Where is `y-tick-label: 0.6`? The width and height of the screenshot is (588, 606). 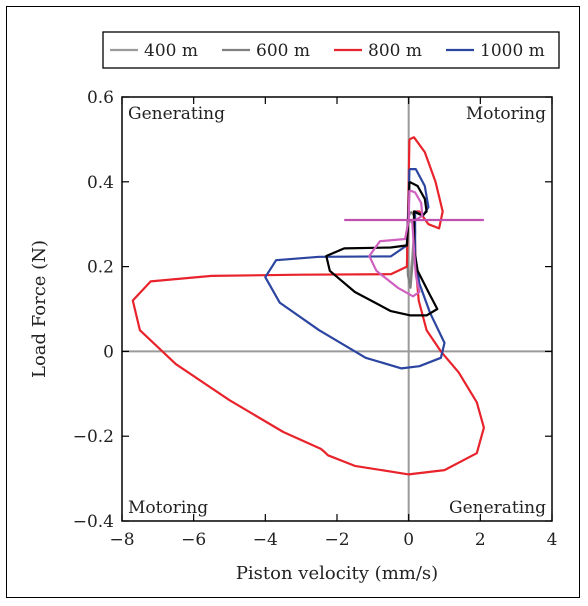 y-tick-label: 0.6 is located at coordinates (100, 98).